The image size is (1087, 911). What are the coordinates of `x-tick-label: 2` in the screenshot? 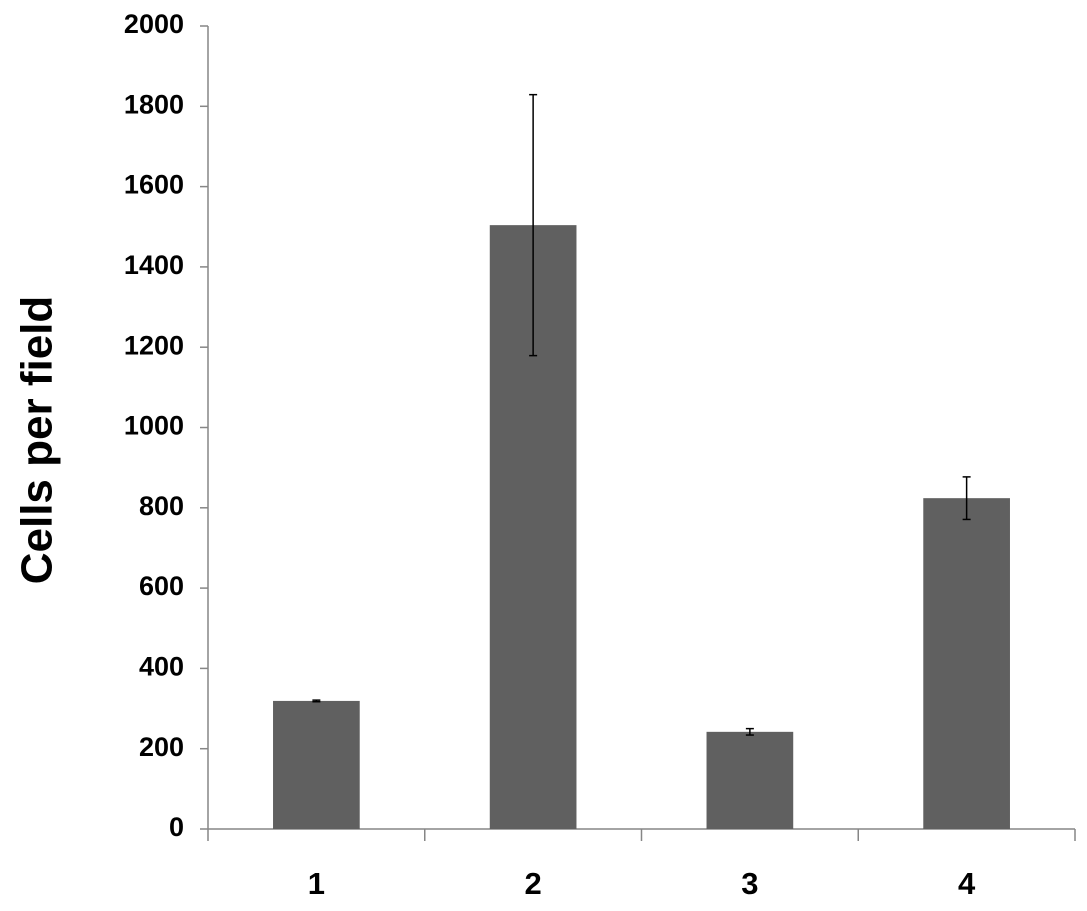 It's located at (533, 883).